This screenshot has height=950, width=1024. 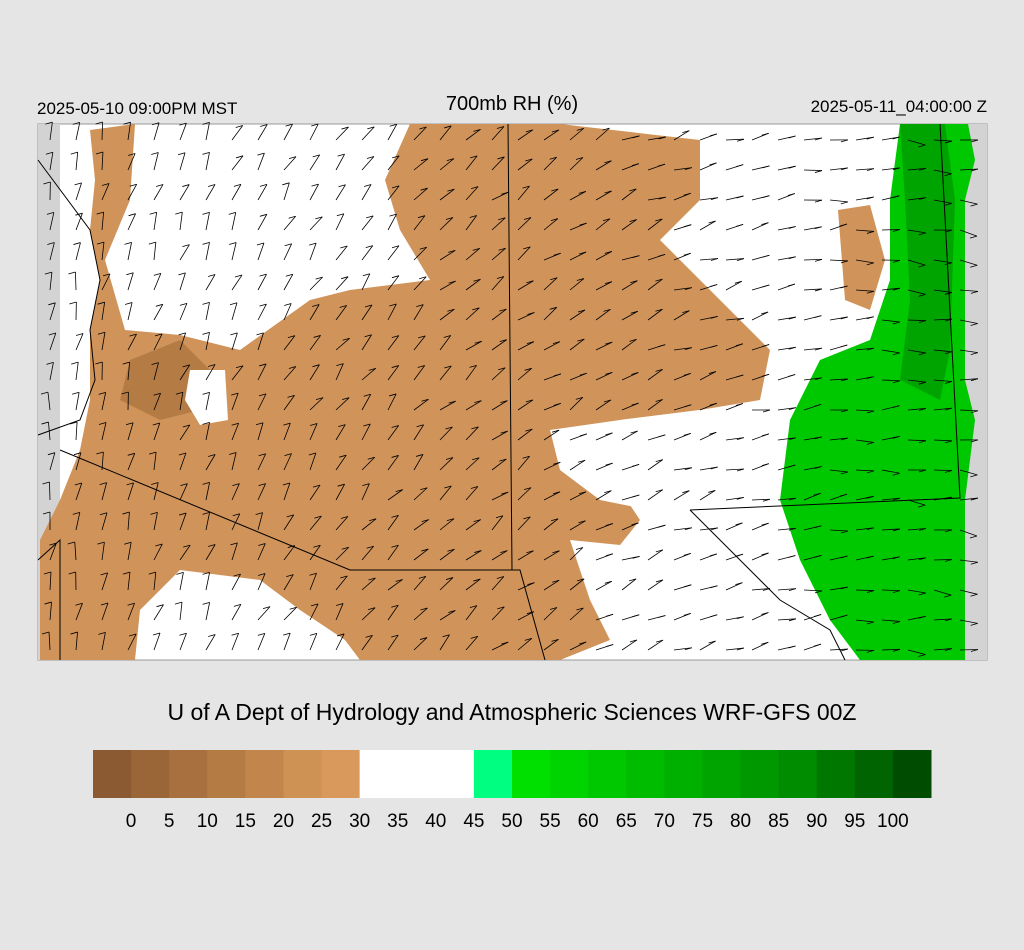 What do you see at coordinates (69, 297) in the screenshot?
I see `border` at bounding box center [69, 297].